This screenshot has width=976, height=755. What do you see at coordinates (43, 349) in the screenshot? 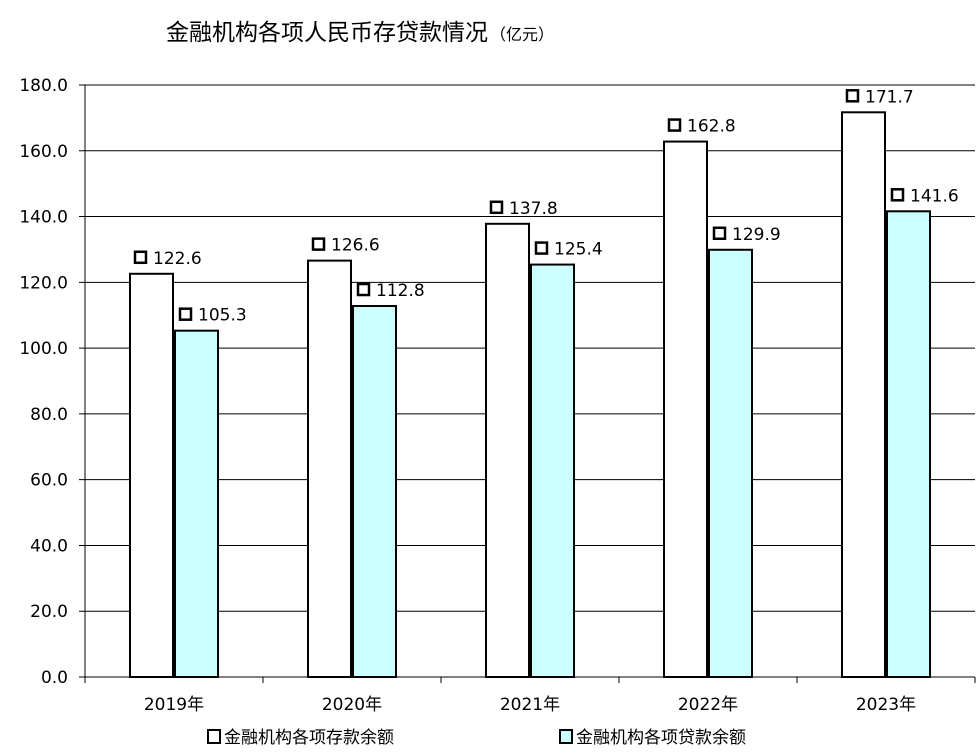
I see `y-tick-label: 100.0` at bounding box center [43, 349].